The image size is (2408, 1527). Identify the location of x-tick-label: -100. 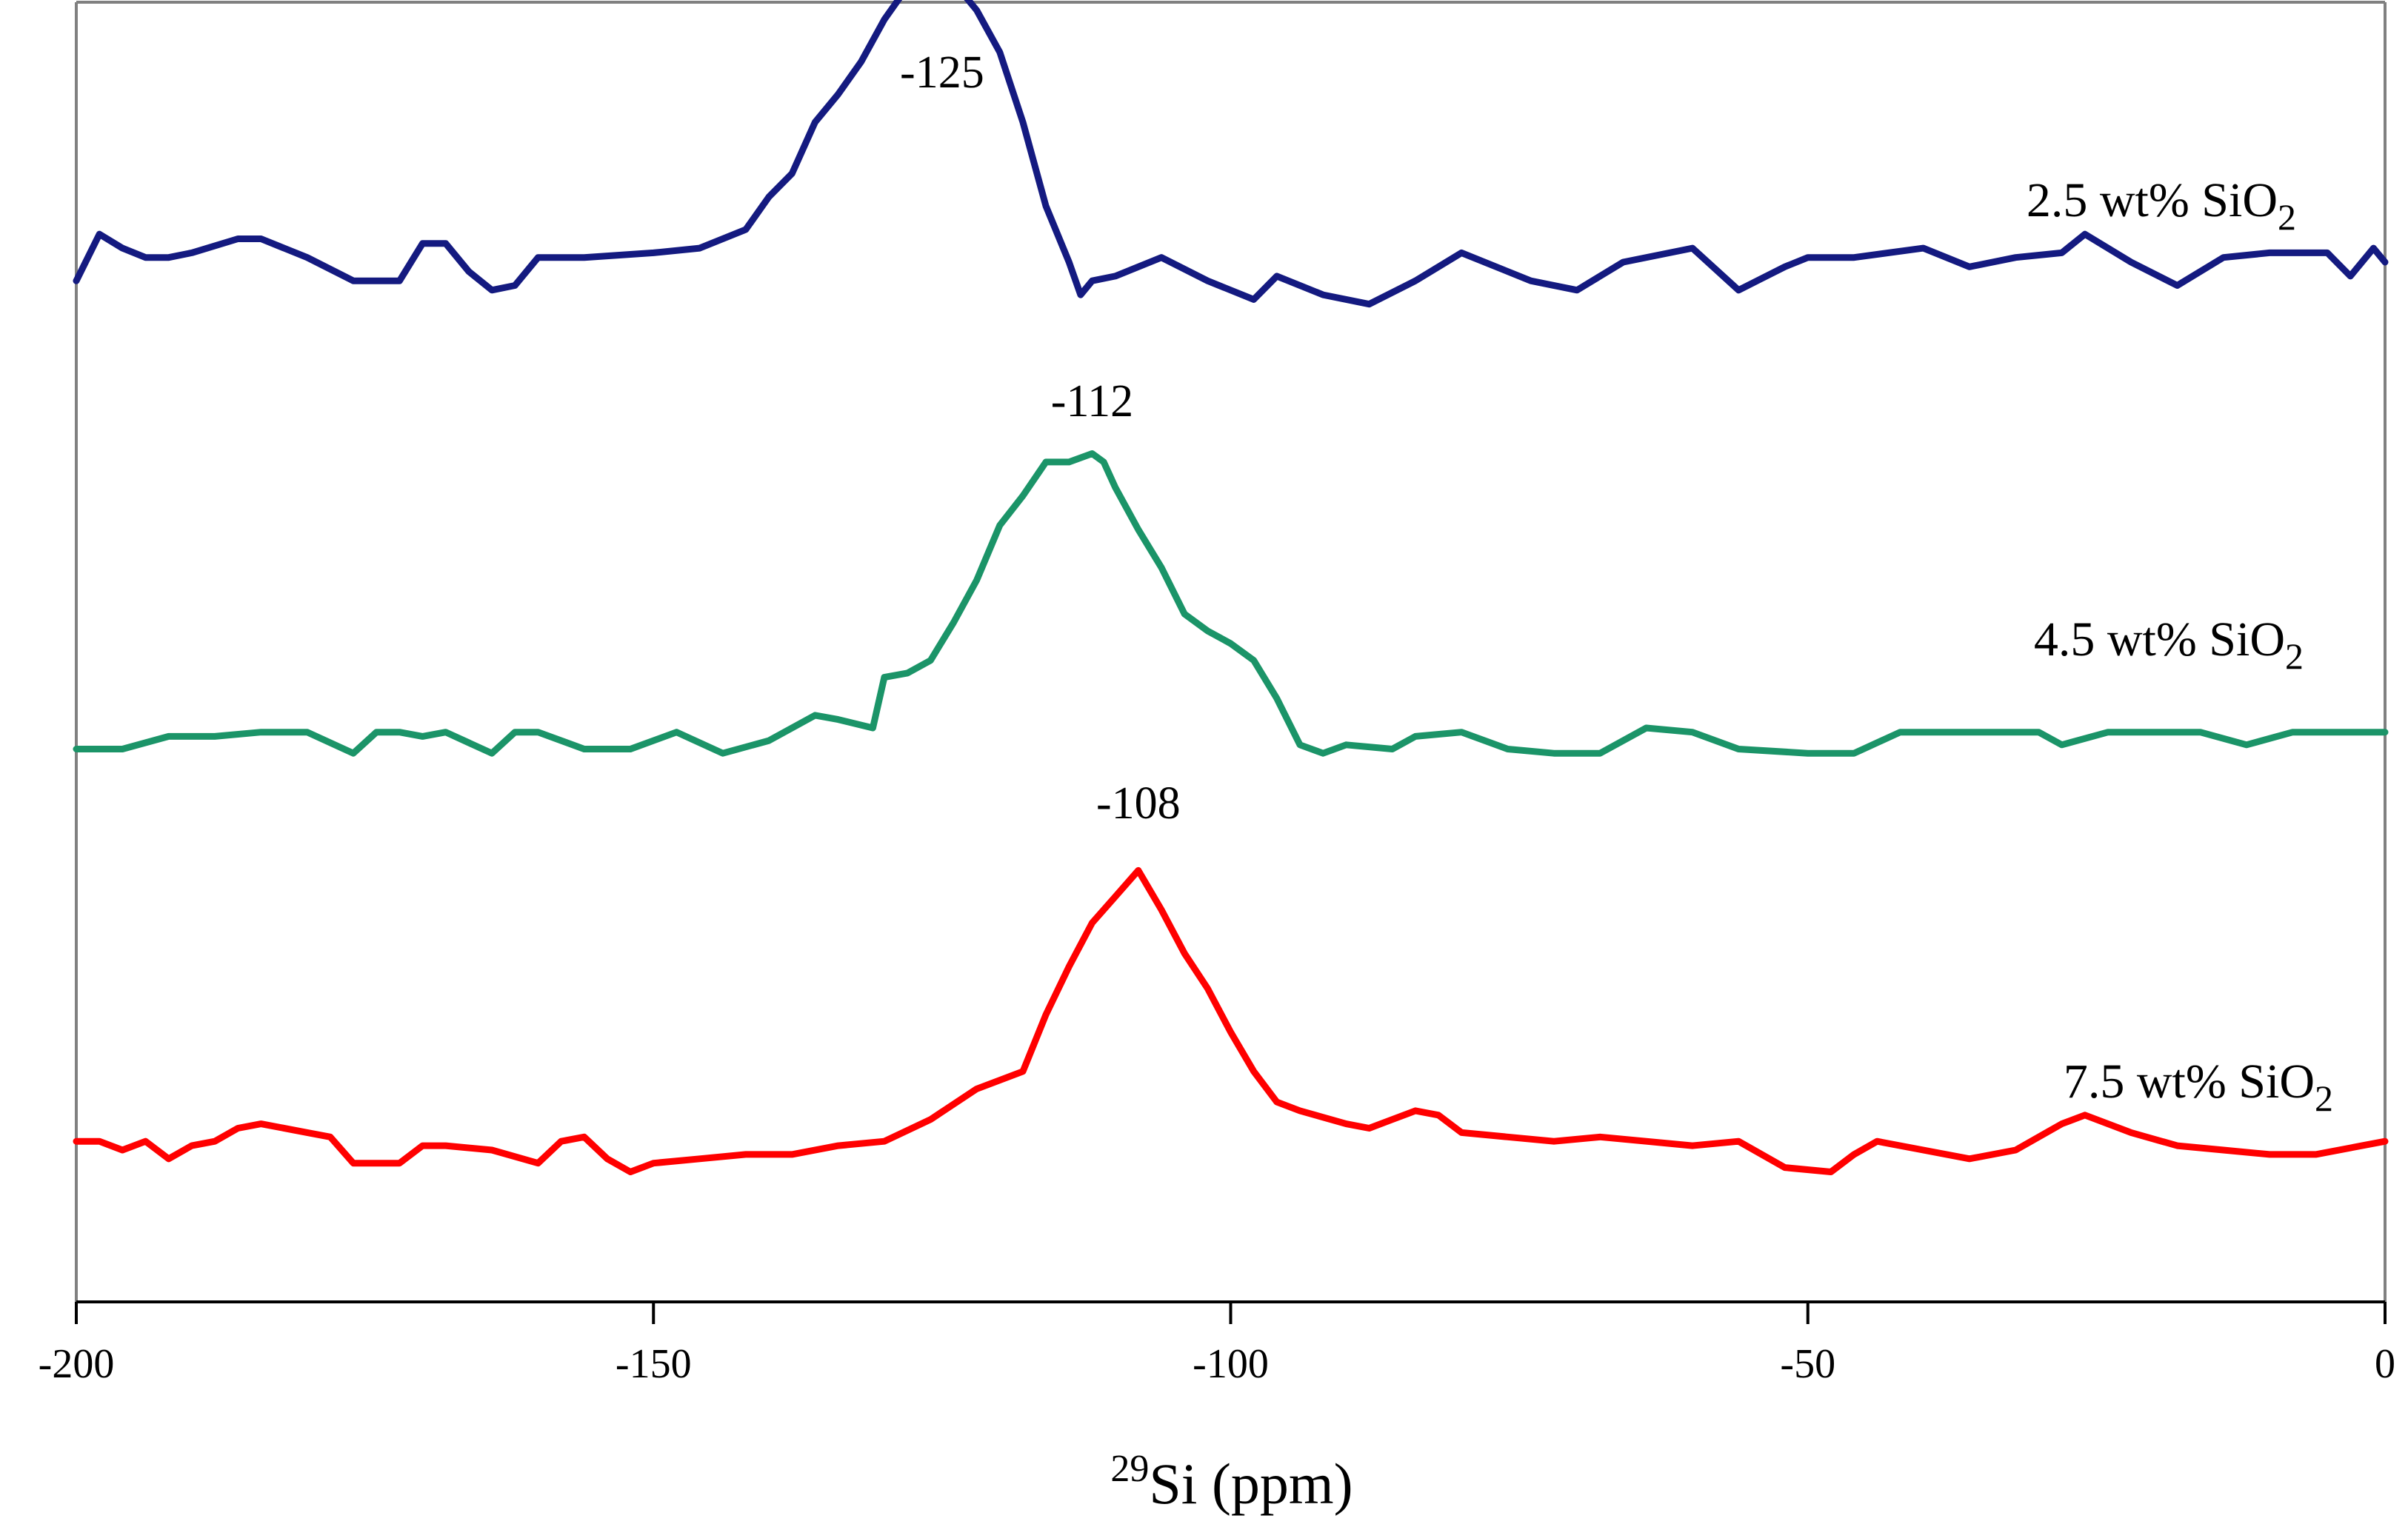
(1231, 1364).